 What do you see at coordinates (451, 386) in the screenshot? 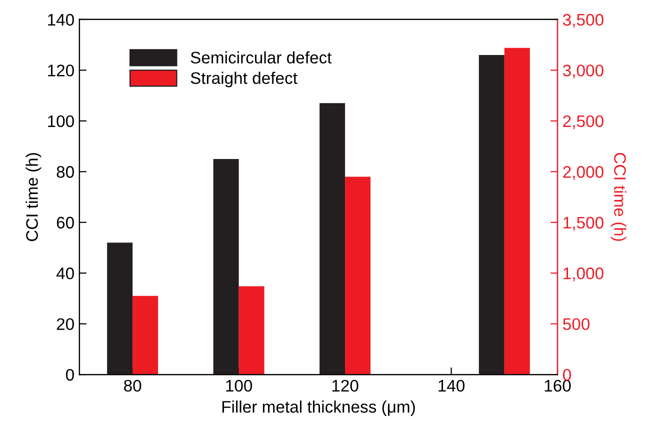
I see `x-tick-label: 140` at bounding box center [451, 386].